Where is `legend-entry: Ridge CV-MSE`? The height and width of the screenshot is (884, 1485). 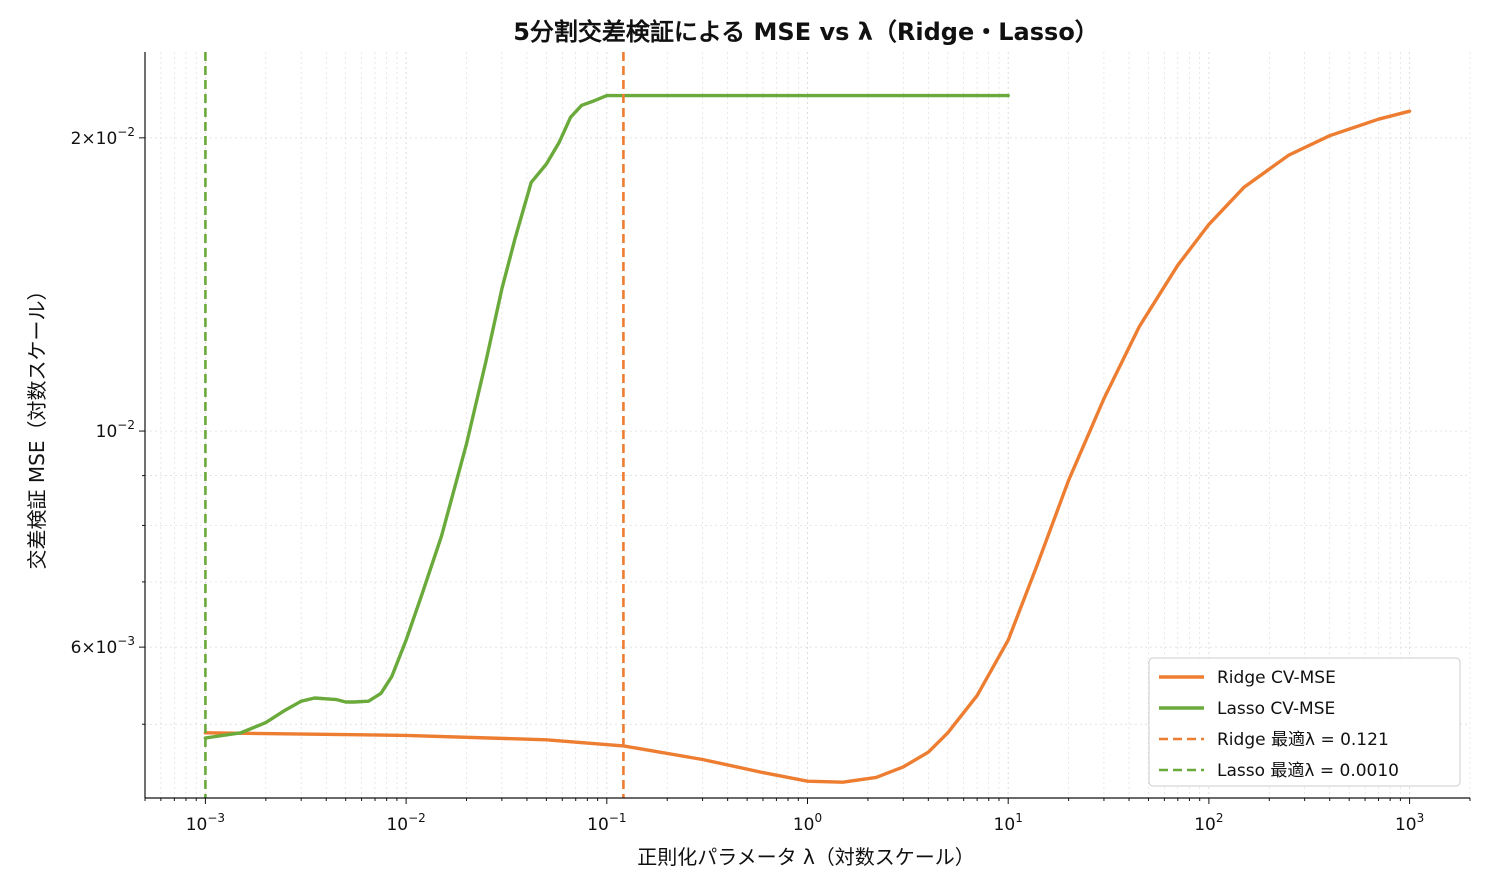 legend-entry: Ridge CV-MSE is located at coordinates (1276, 678).